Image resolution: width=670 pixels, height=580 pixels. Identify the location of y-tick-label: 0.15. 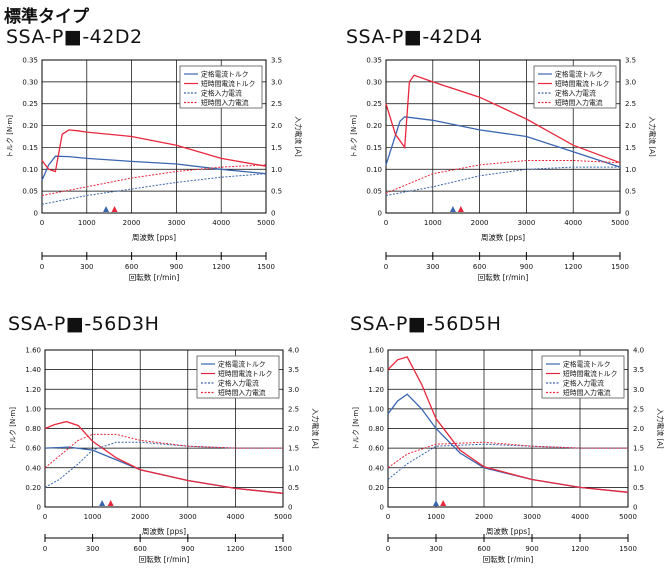
(30, 148).